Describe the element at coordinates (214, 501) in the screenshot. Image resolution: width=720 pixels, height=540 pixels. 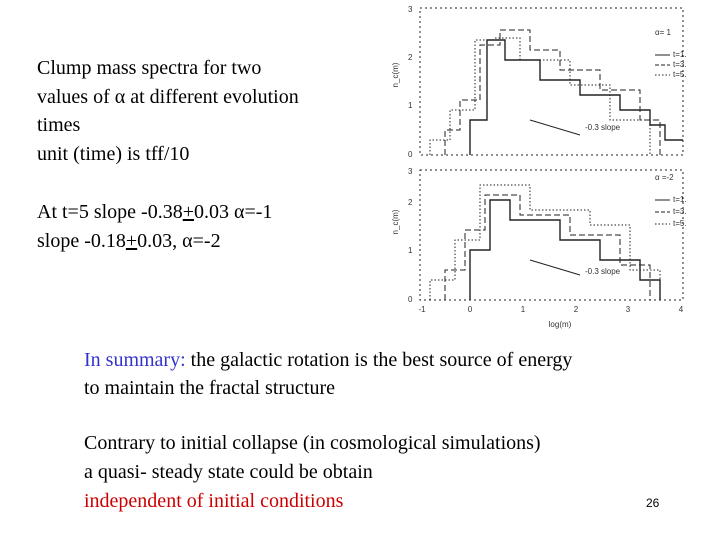
I see `highlight: independent of initial conditions` at that location.